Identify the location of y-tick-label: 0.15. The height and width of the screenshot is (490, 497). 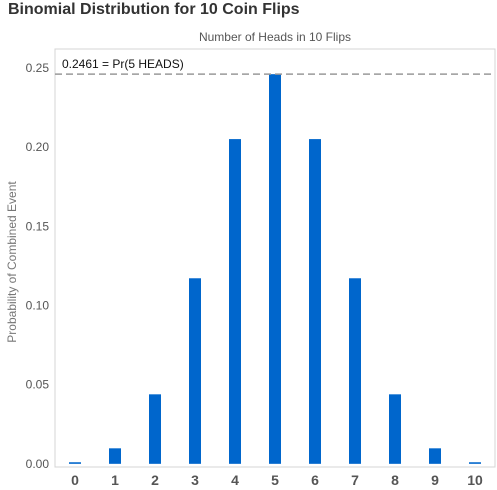
(38, 226).